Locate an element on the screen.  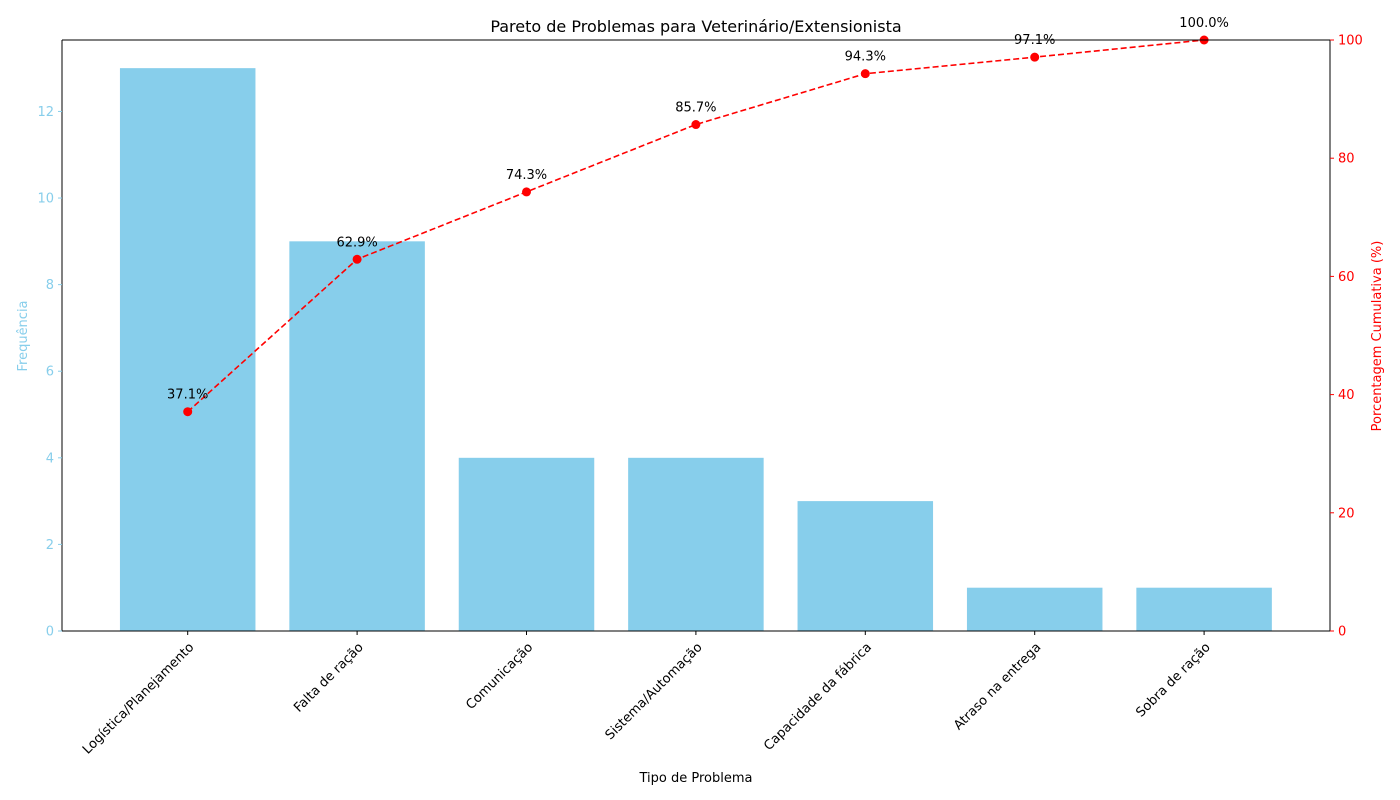
cumulative-point-label: 74.3% is located at coordinates (526, 175).